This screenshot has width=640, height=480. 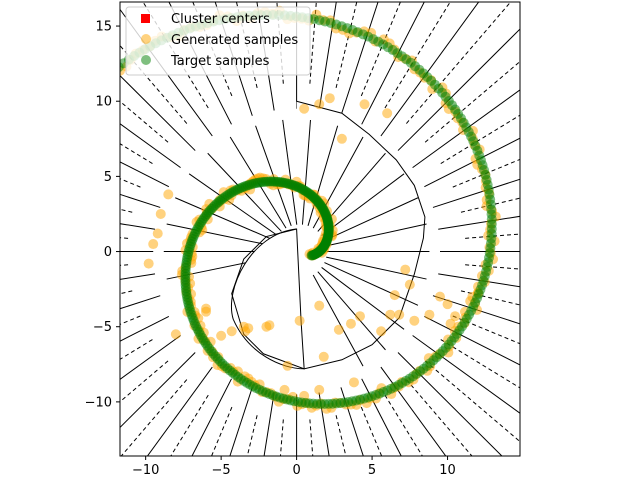 I want to click on x-tick-label: 5, so click(x=372, y=470).